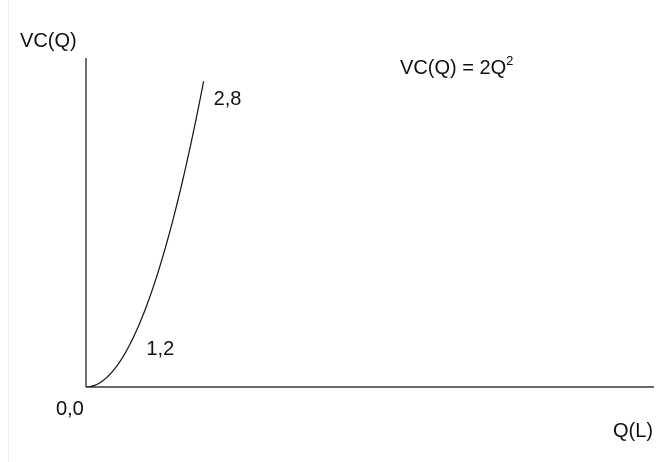  I want to click on x-axis-label: Q(L), so click(633, 431).